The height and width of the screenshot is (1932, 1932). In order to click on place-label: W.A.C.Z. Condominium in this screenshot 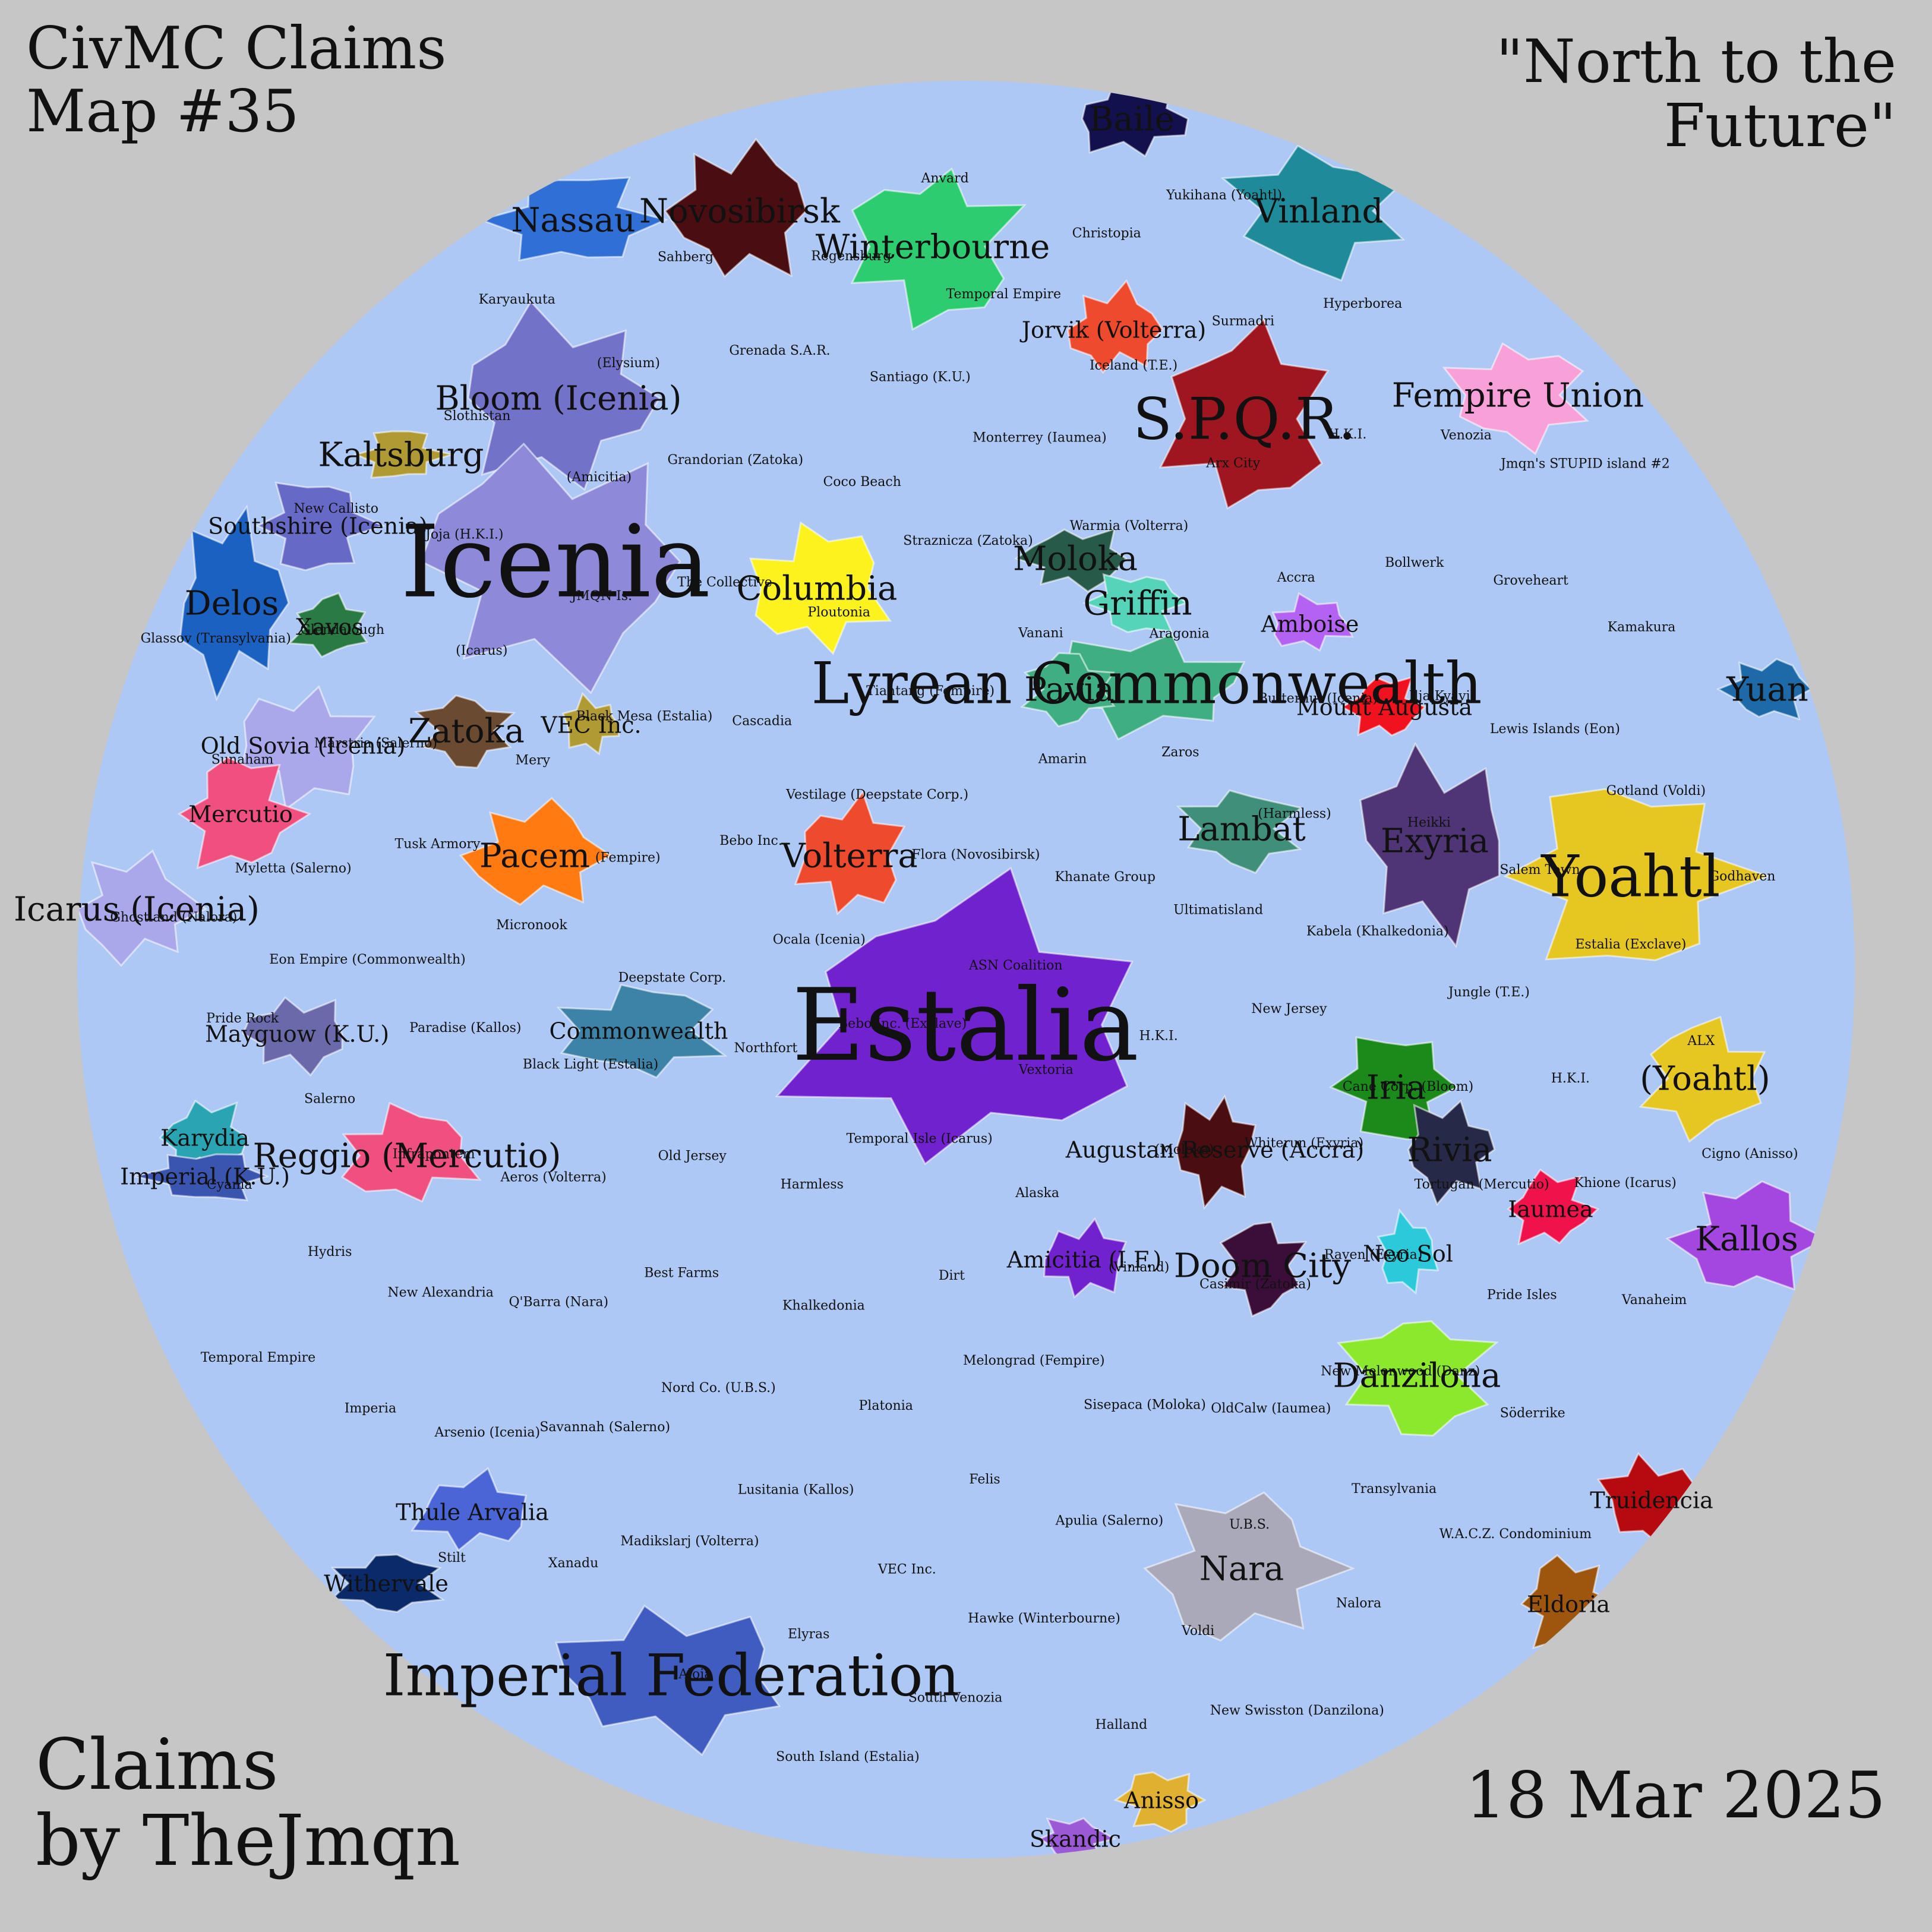, I will do `click(1515, 1534)`.